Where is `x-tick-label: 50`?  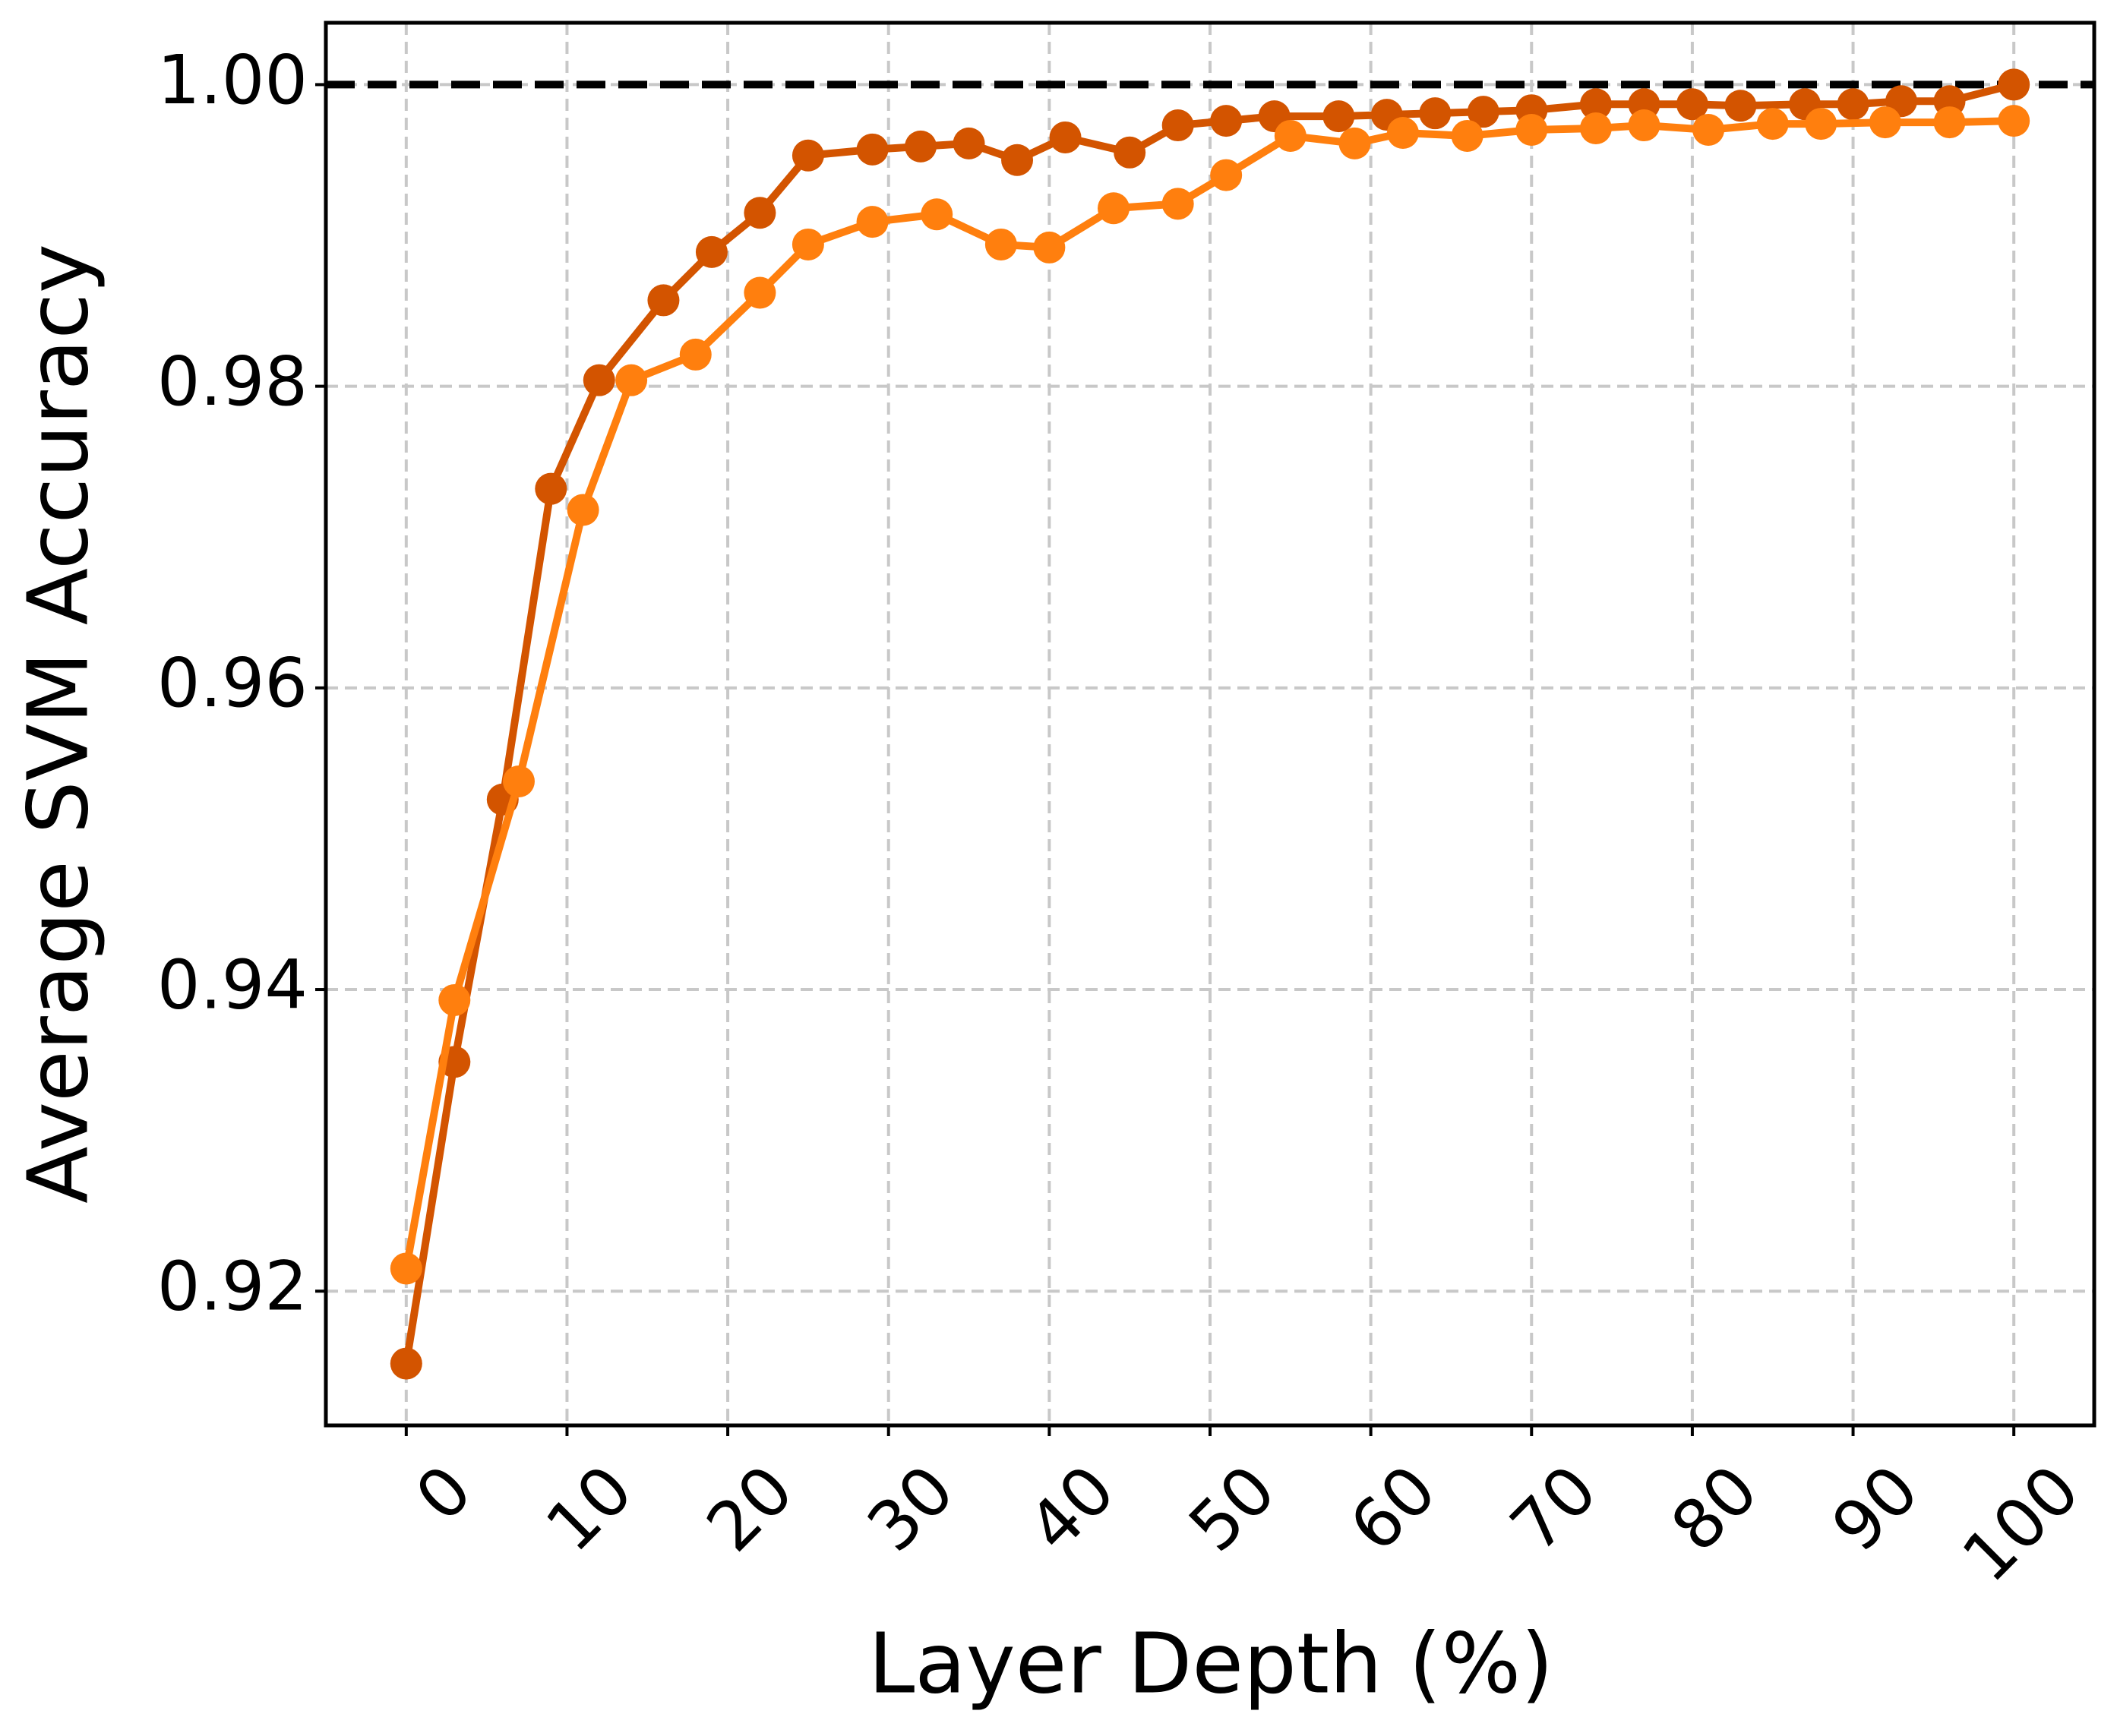
x-tick-label: 50 is located at coordinates (1232, 1508).